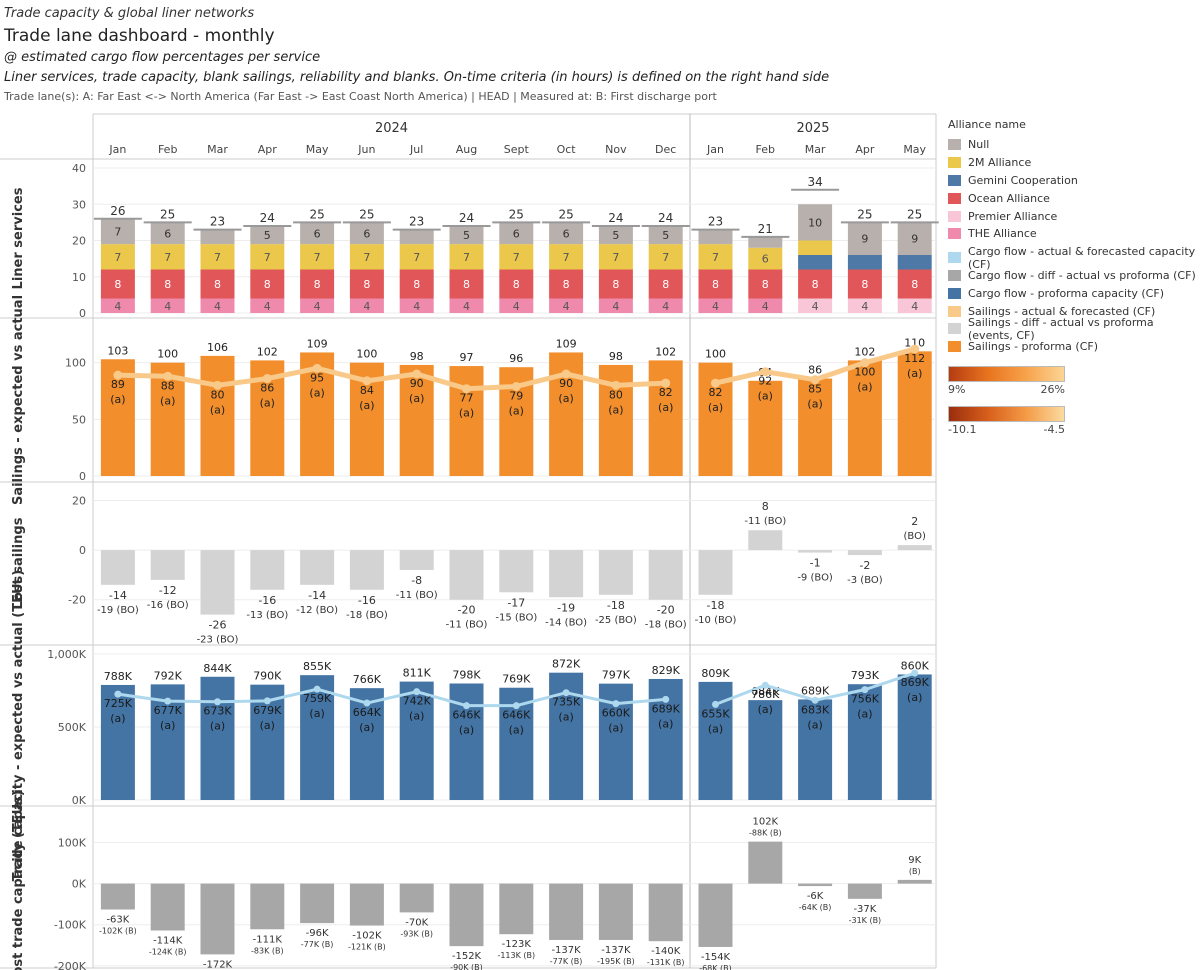  I want to click on month-header: Jun, so click(366, 149).